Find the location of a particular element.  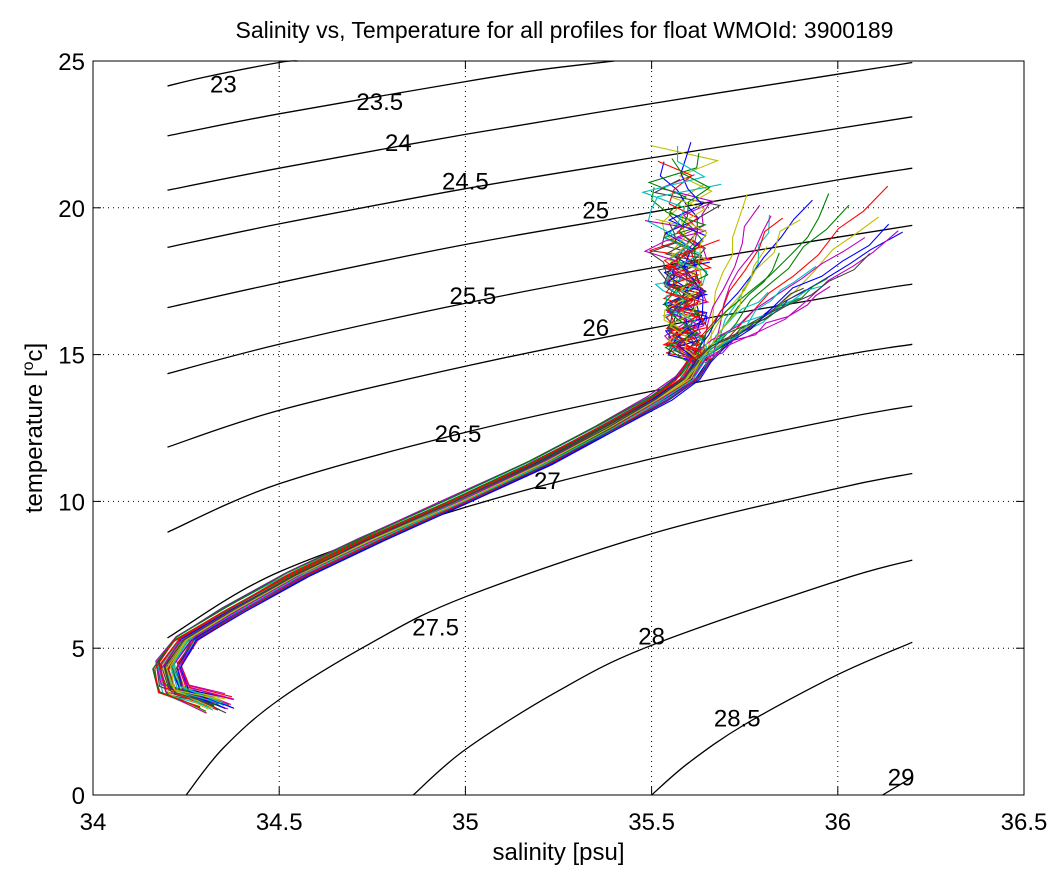

density-contour-label: 23 is located at coordinates (223, 84).